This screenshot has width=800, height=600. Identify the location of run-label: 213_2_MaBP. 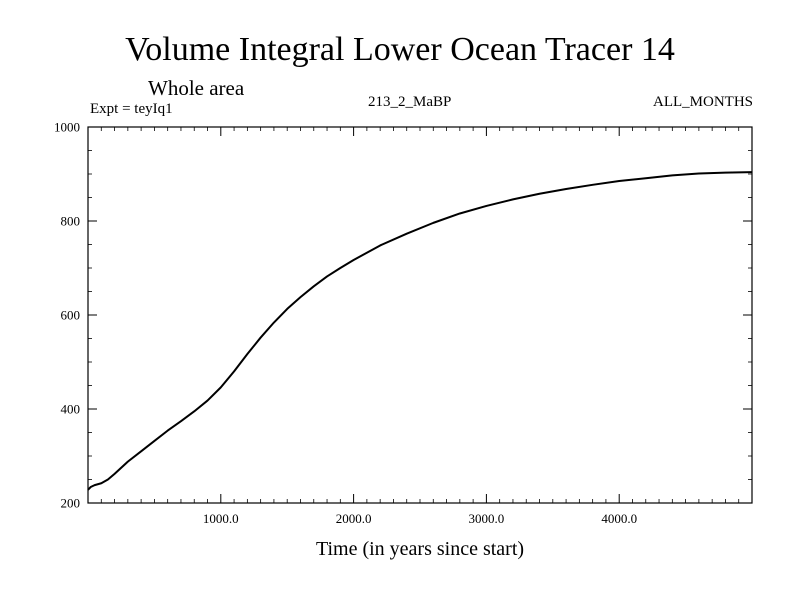
(410, 102).